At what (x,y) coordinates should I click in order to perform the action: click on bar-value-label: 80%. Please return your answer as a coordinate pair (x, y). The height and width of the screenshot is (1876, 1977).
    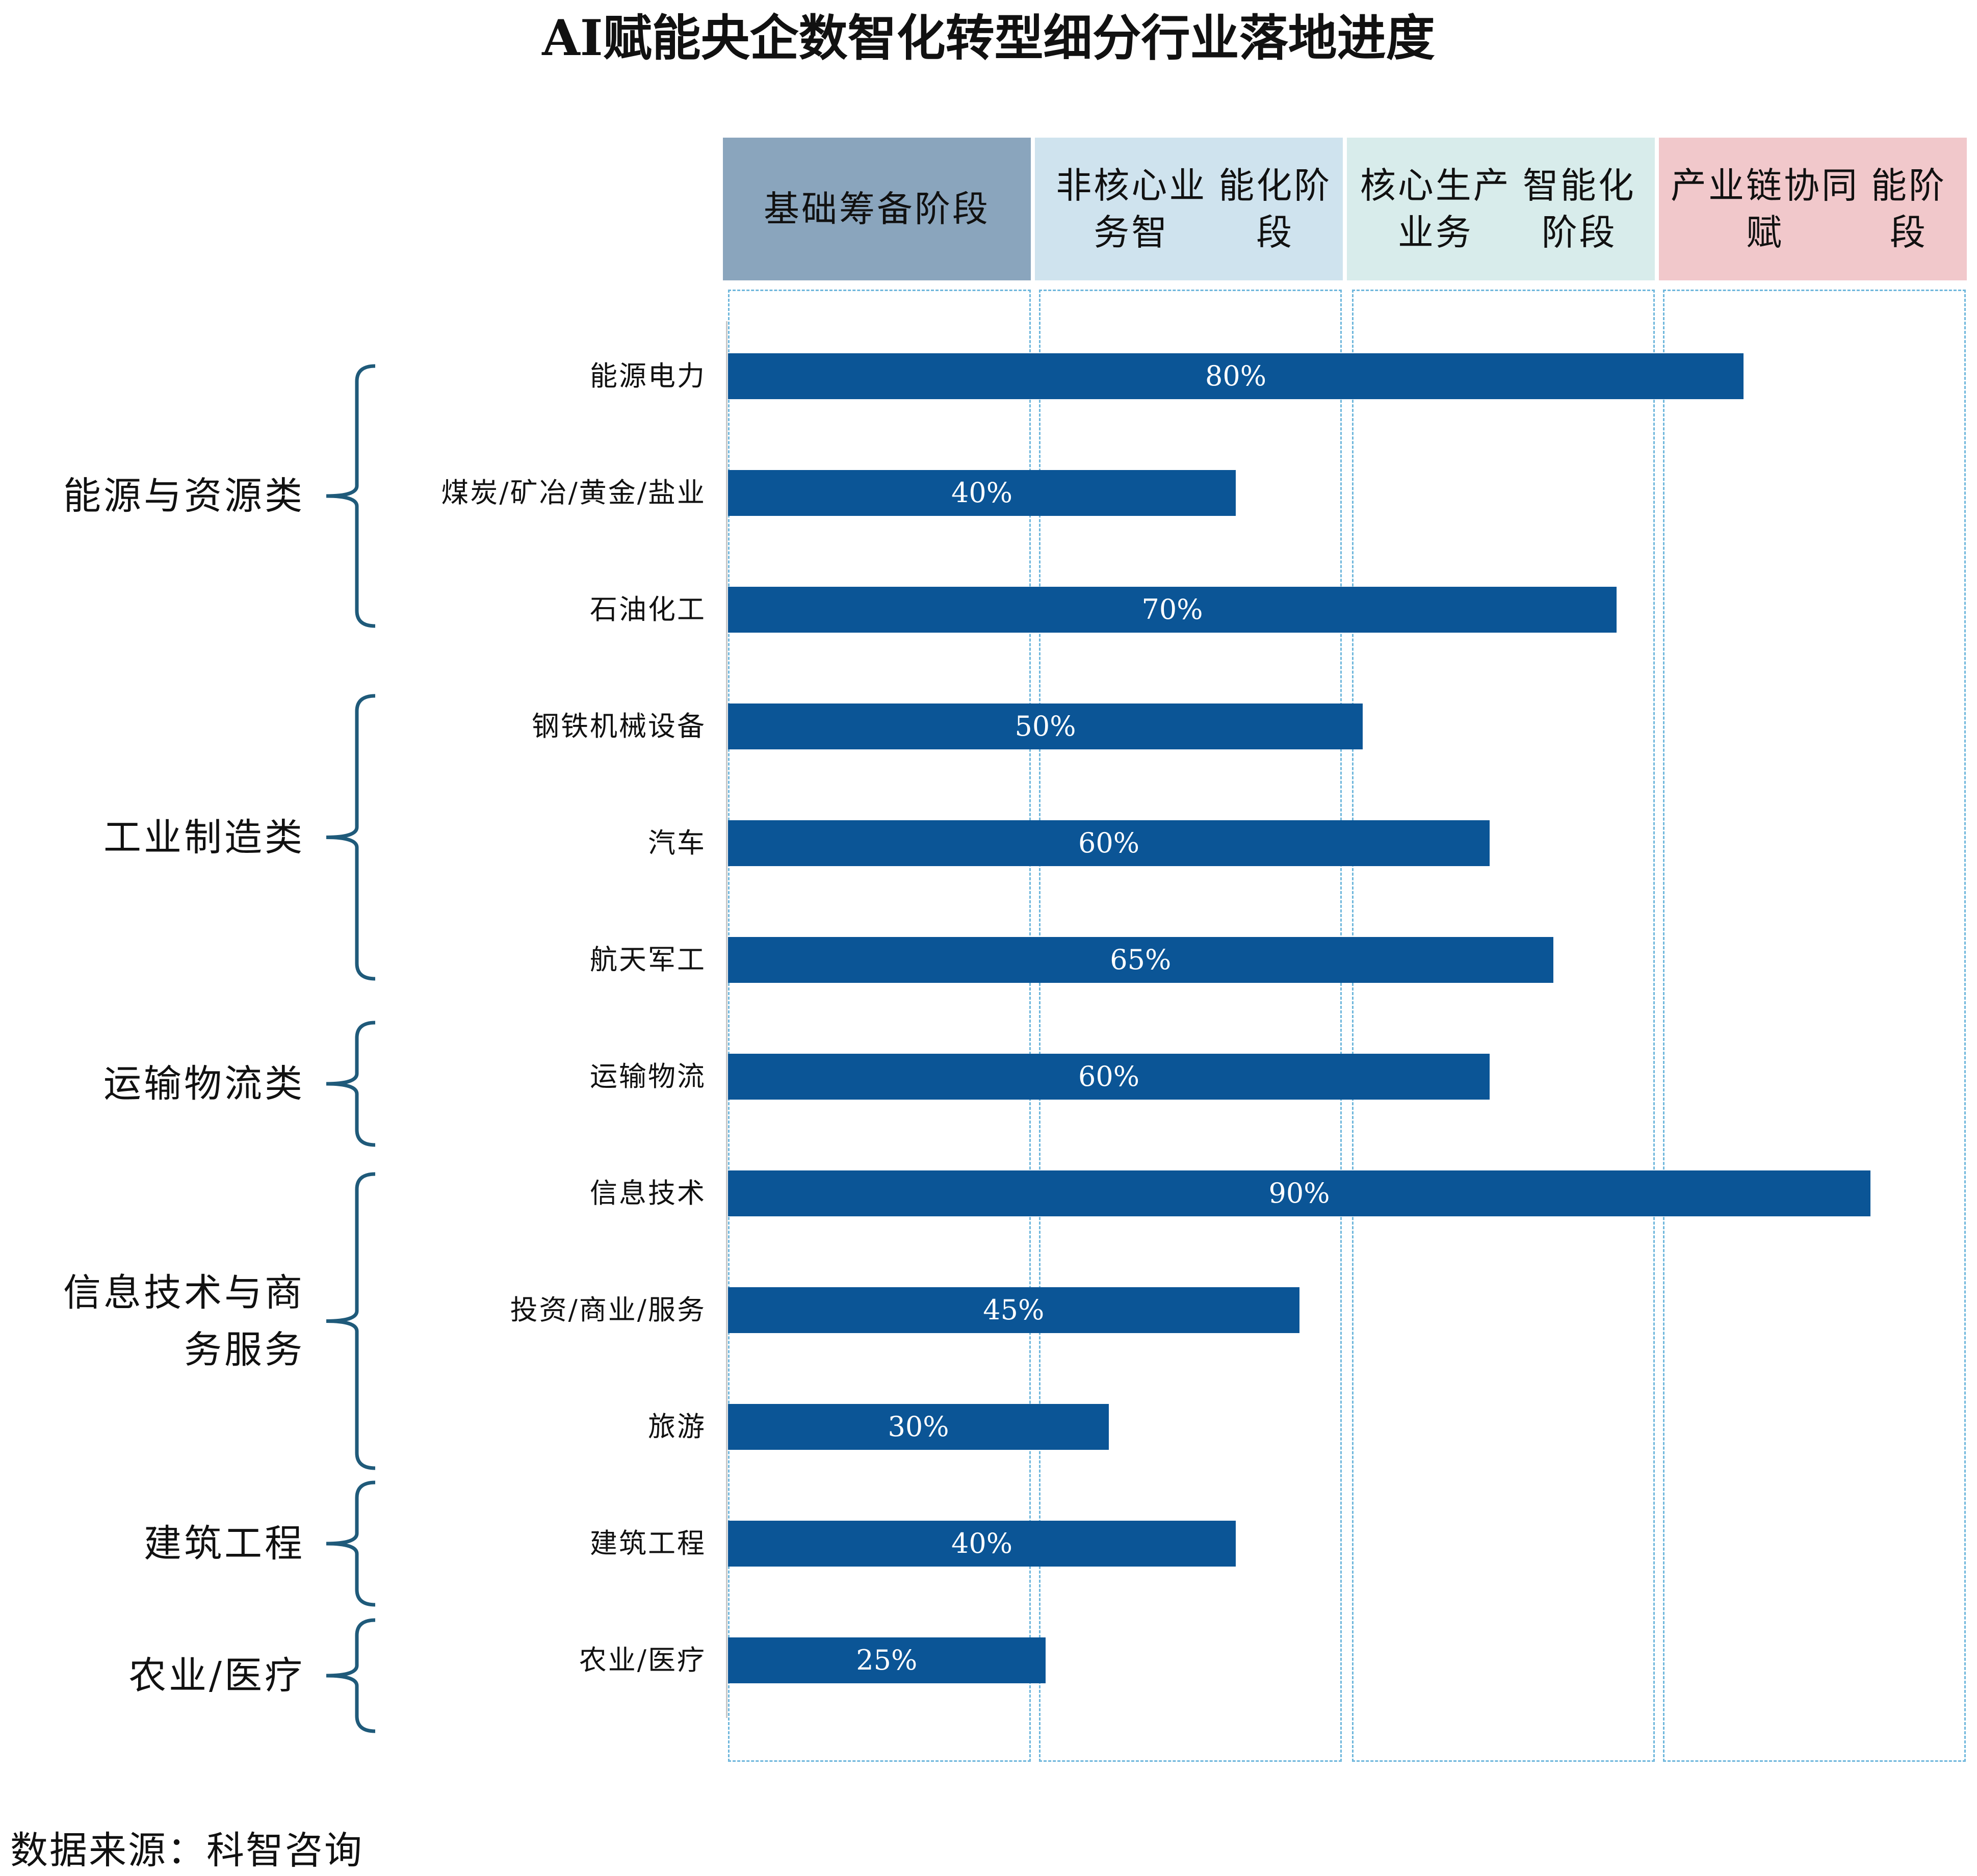
    Looking at the image, I should click on (1236, 376).